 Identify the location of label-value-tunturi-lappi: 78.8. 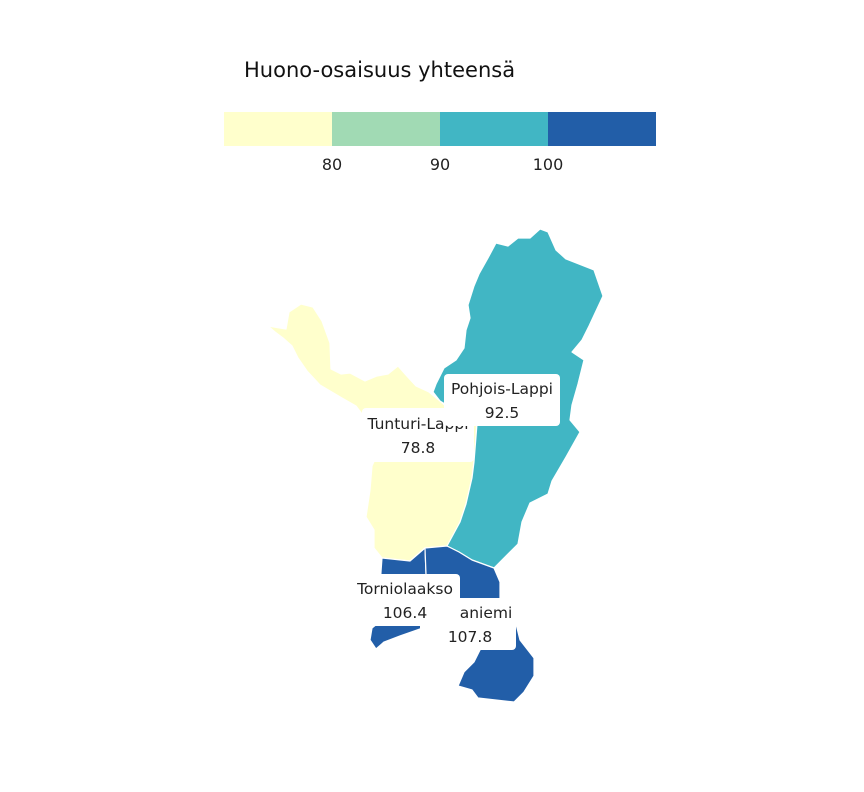
(418, 448).